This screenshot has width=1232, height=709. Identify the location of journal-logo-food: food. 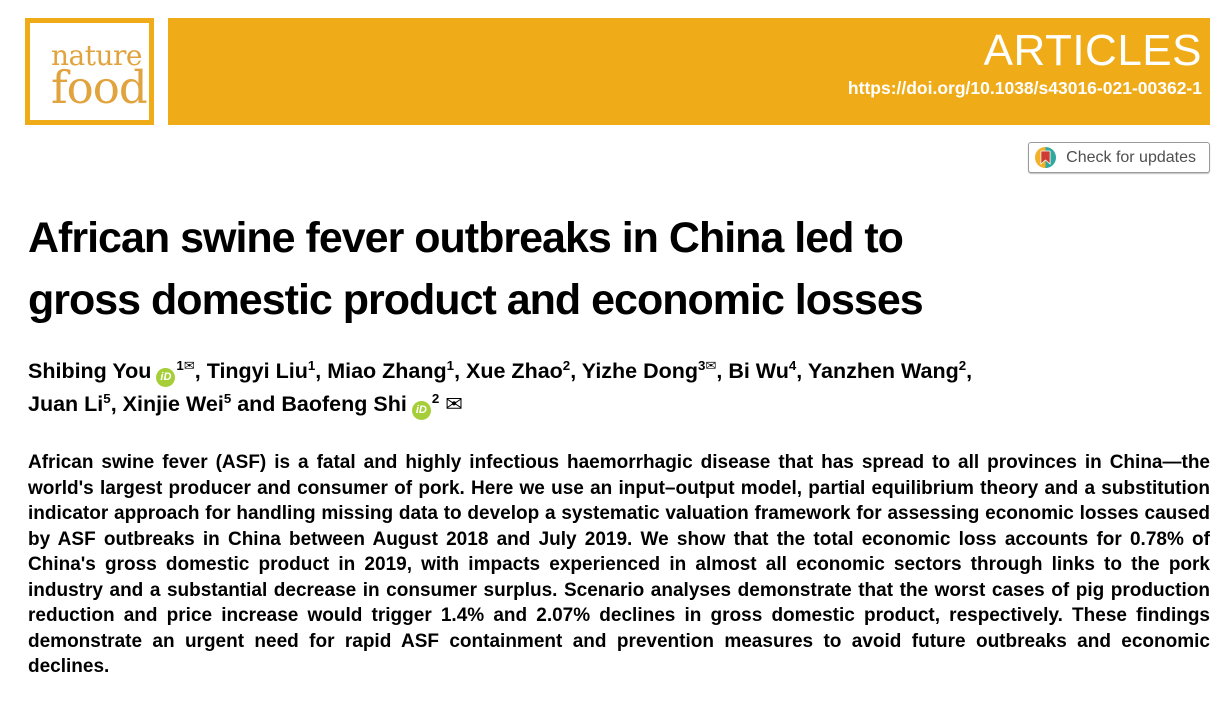
(99, 87).